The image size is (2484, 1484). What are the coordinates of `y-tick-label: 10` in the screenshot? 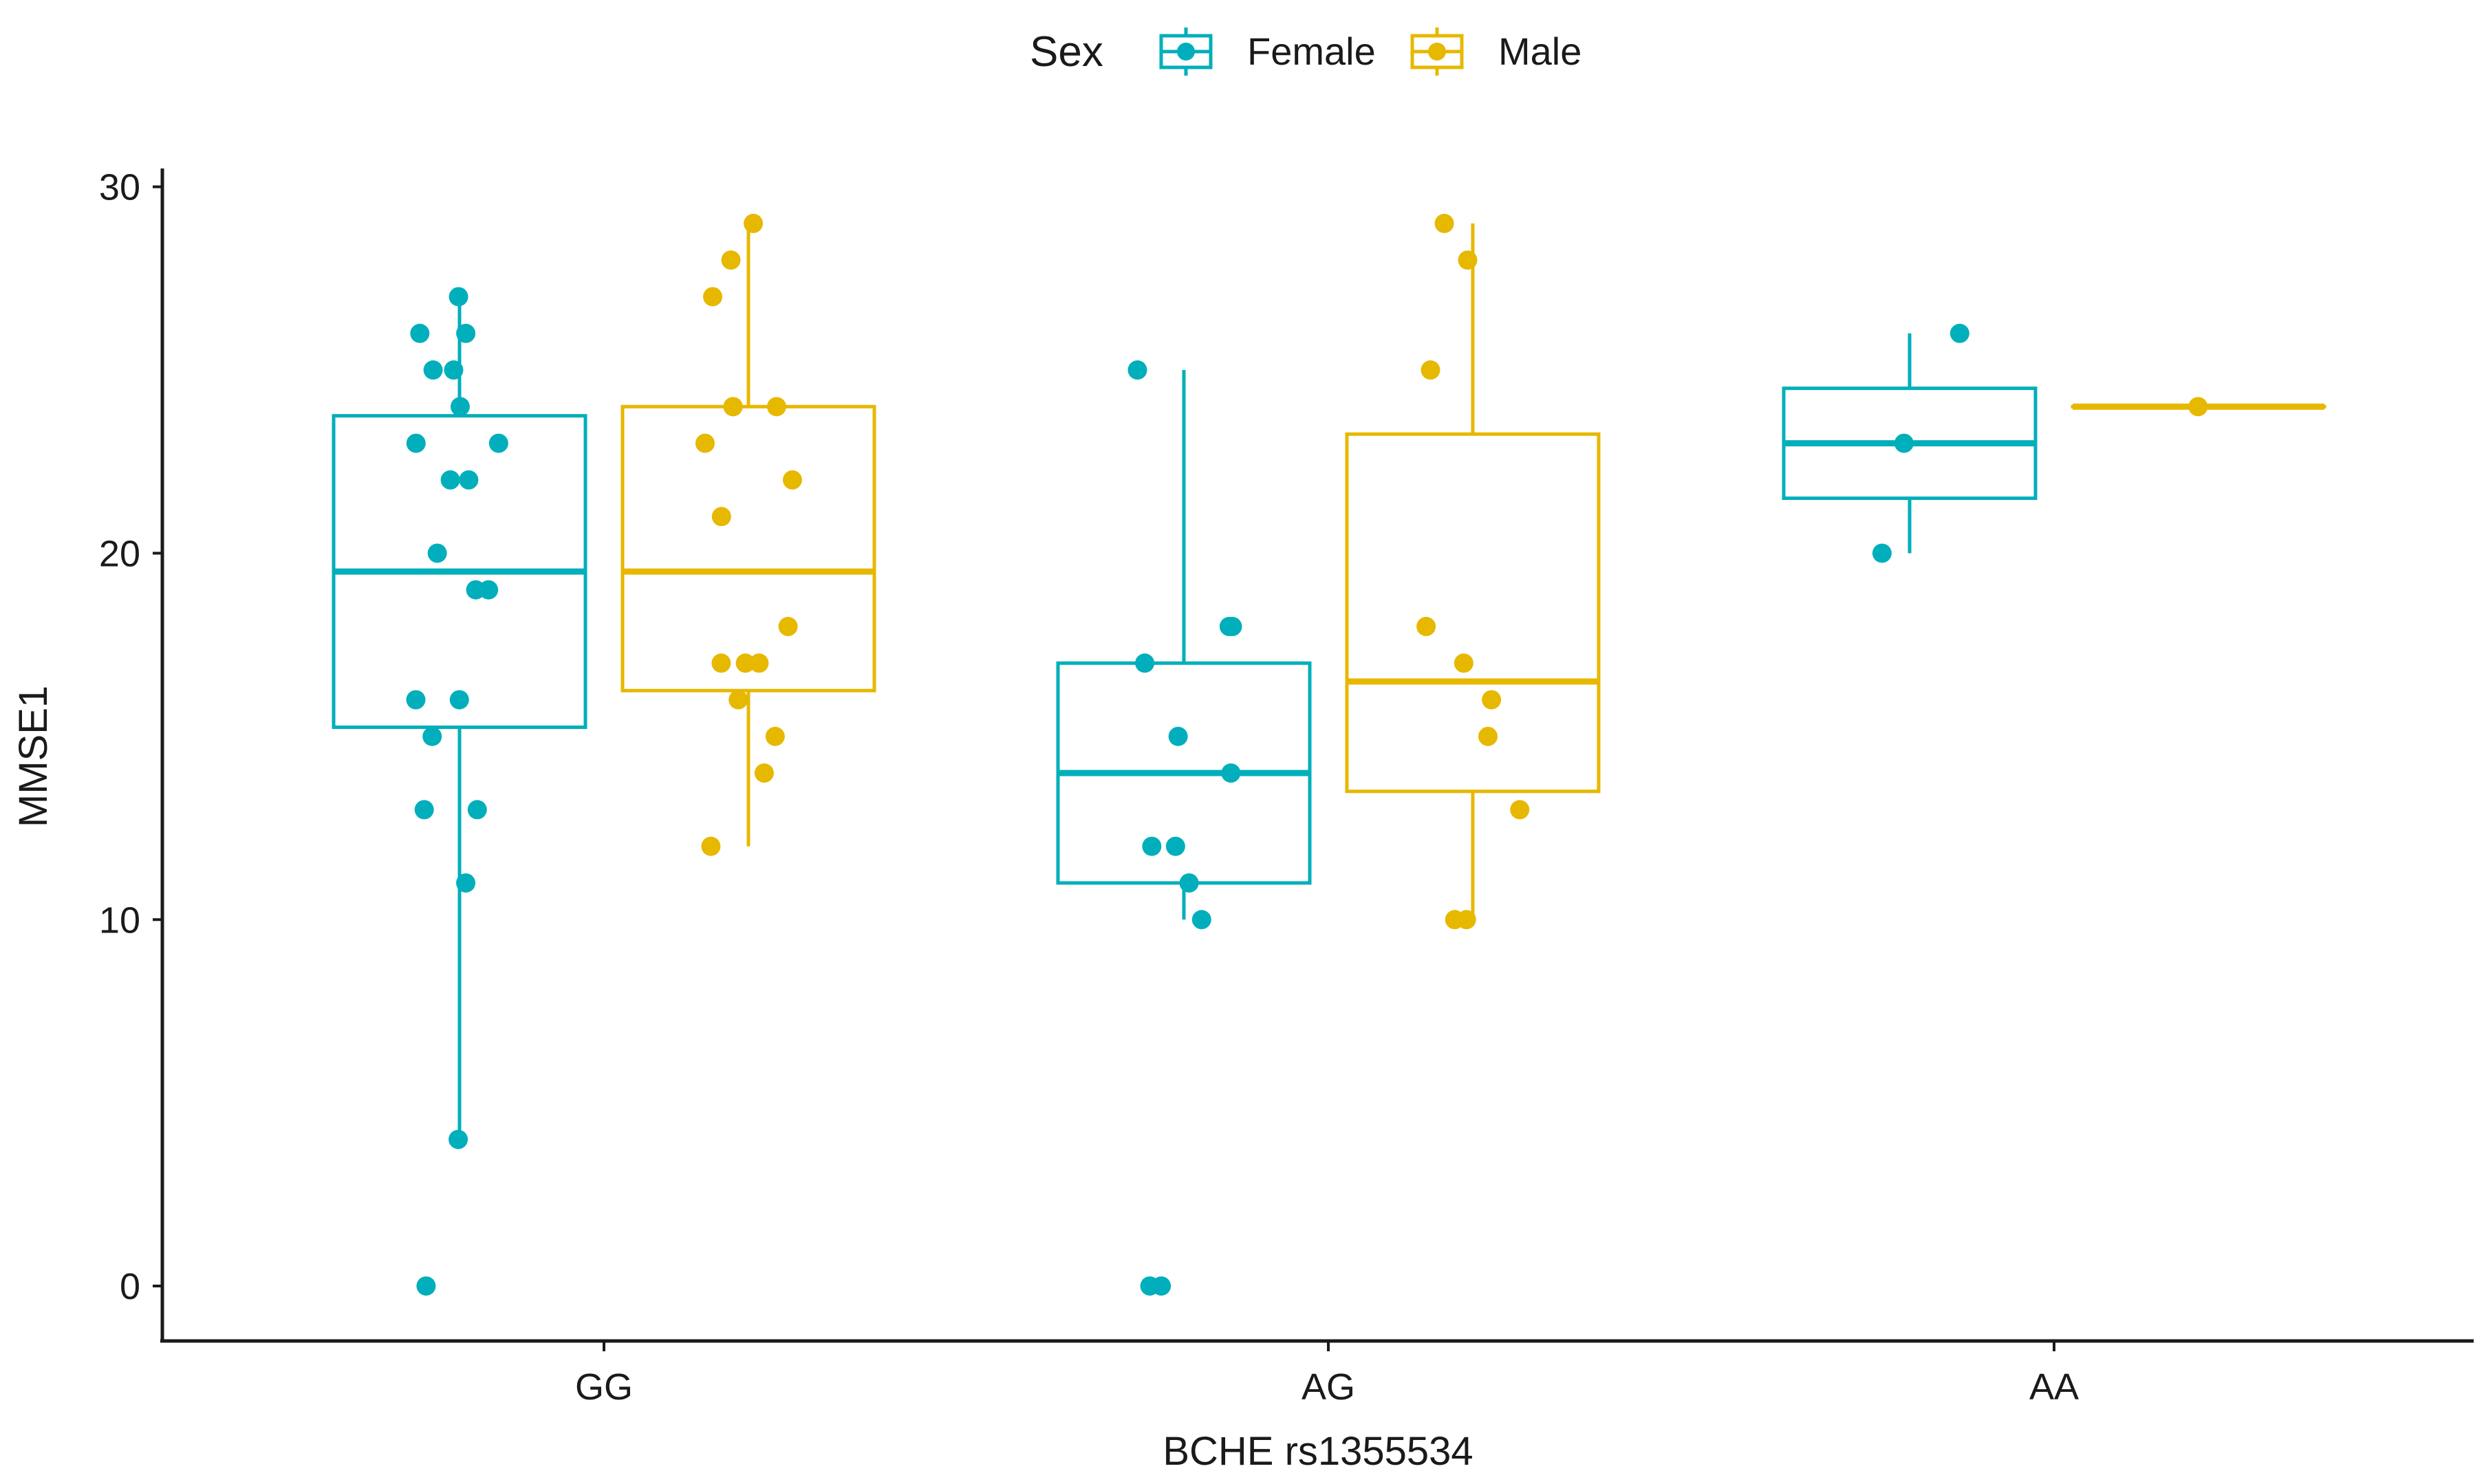 It's located at (119, 920).